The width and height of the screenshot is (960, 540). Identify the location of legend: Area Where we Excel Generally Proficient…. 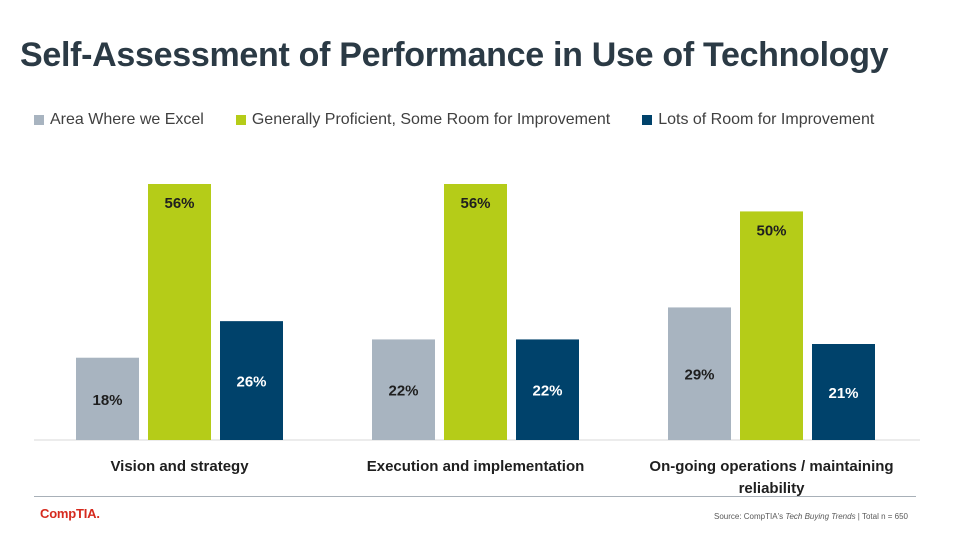
(454, 120).